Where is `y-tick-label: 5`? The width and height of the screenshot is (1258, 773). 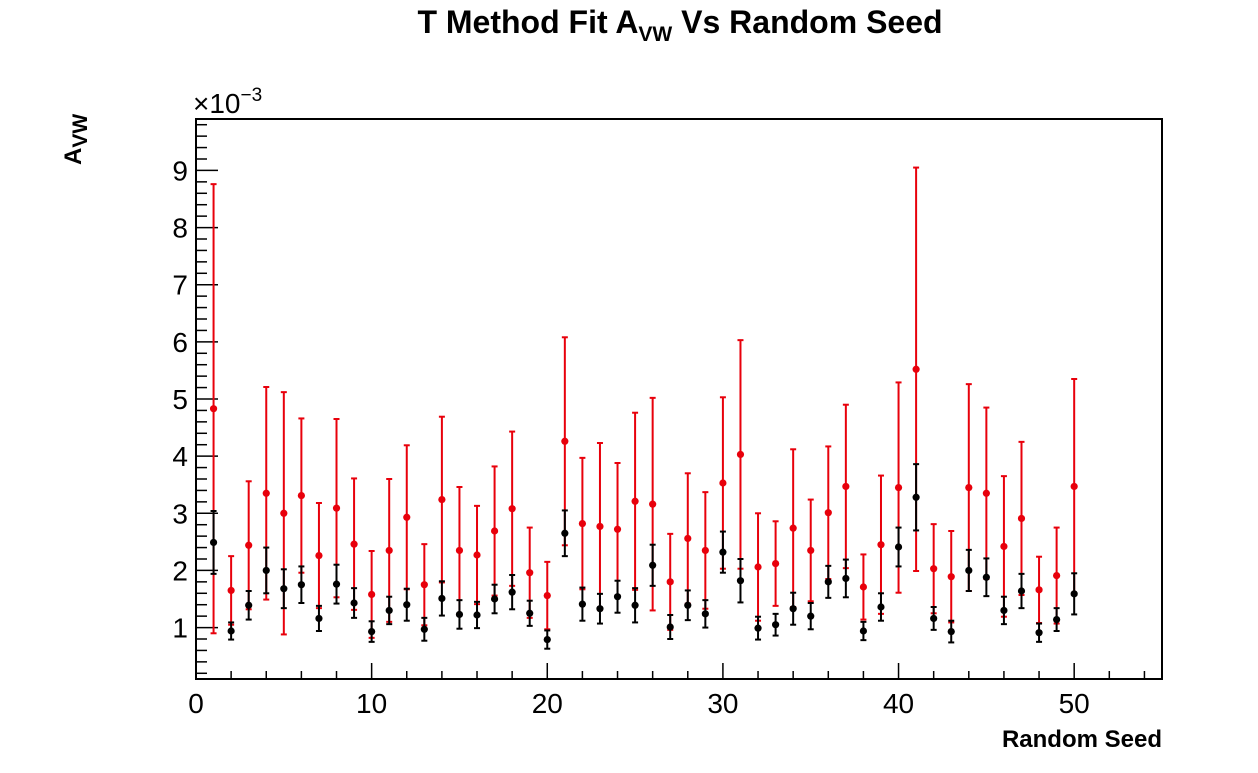
y-tick-label: 5 is located at coordinates (180, 399).